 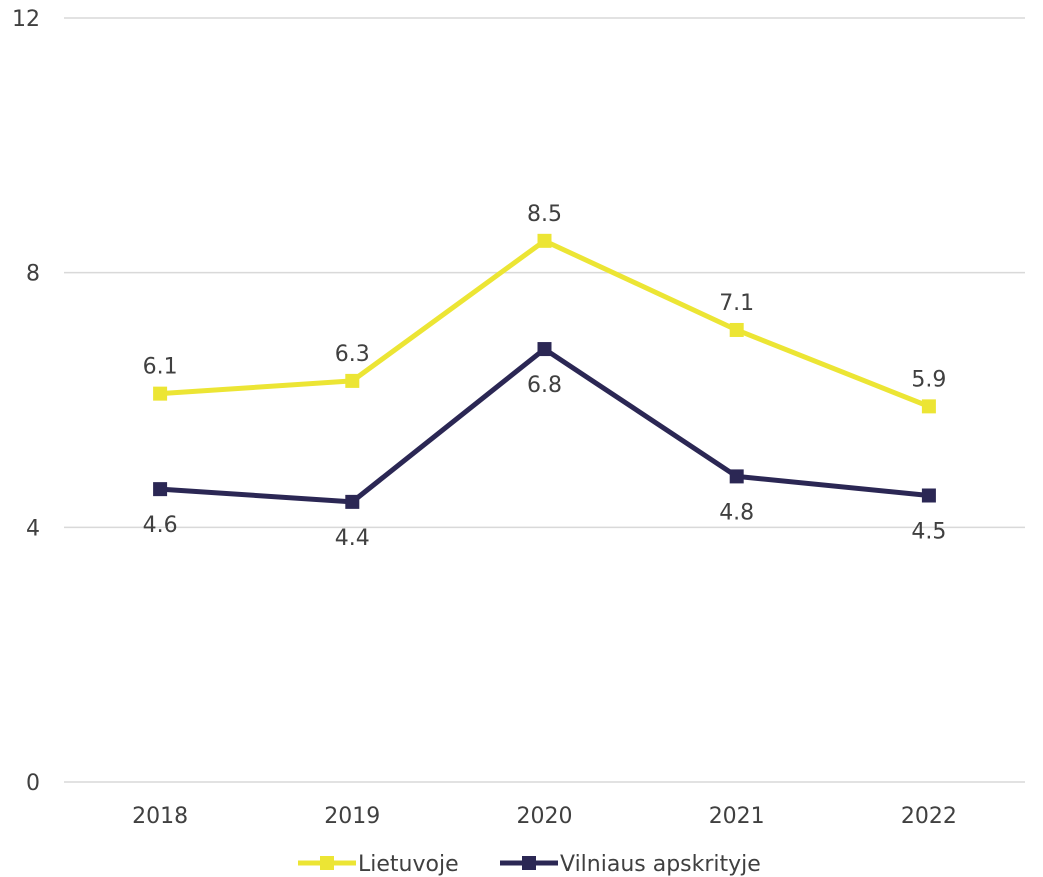 I want to click on legend-item-0: Lietuvoje, so click(x=378, y=864).